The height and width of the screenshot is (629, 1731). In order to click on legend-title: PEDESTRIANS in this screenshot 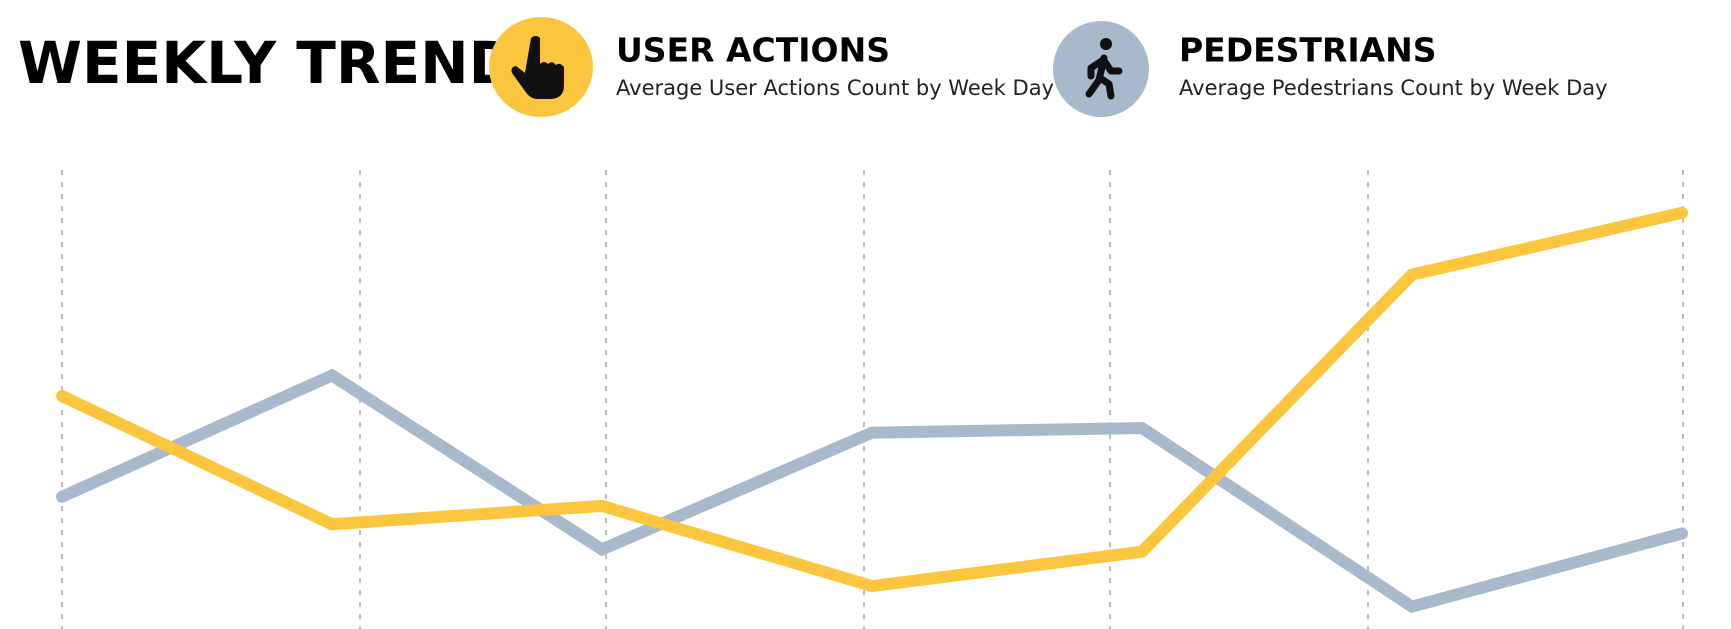, I will do `click(1308, 50)`.